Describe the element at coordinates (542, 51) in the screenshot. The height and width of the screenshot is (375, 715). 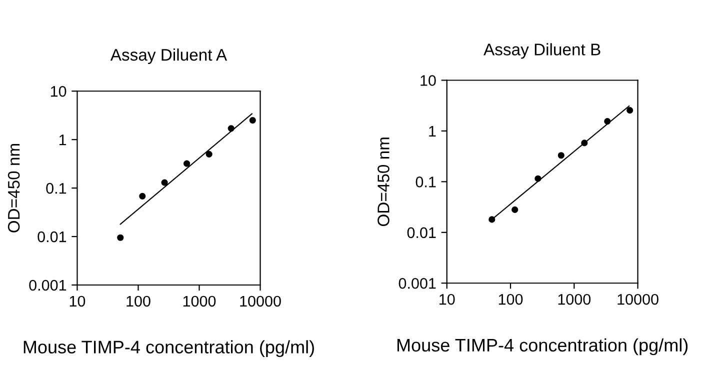
I see `chart-title: Assay Diluent B` at that location.